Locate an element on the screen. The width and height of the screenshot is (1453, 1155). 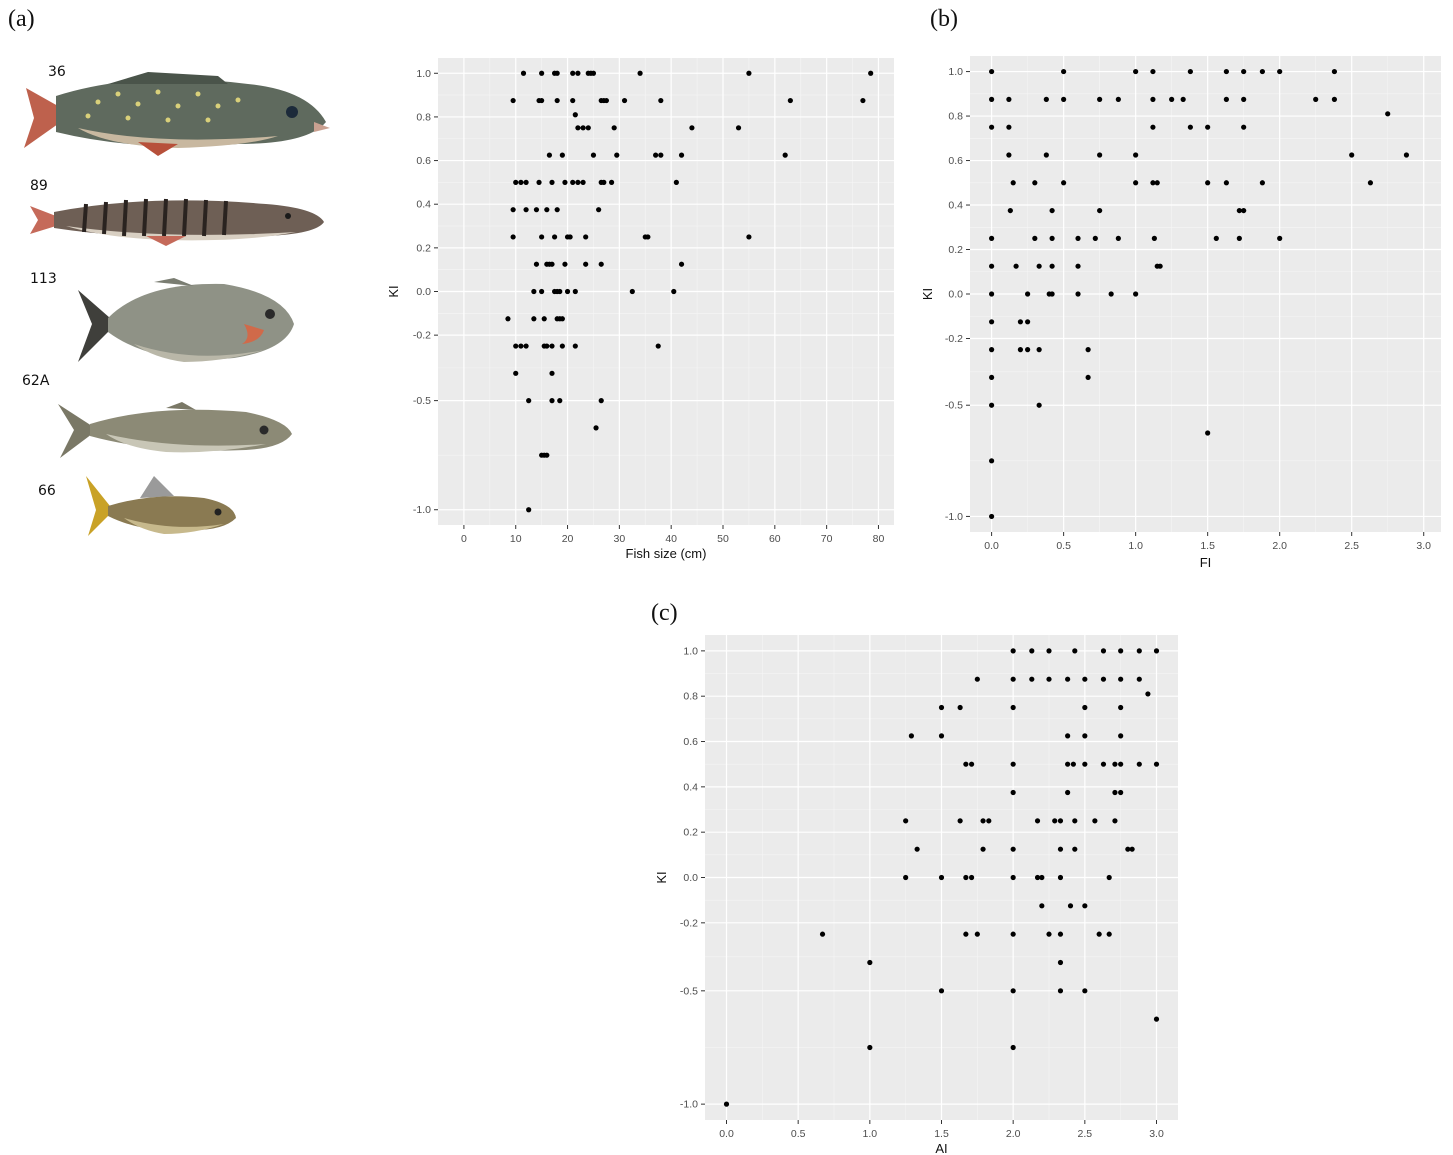
x-tick-label-b: 0.5 is located at coordinates (1063, 546).